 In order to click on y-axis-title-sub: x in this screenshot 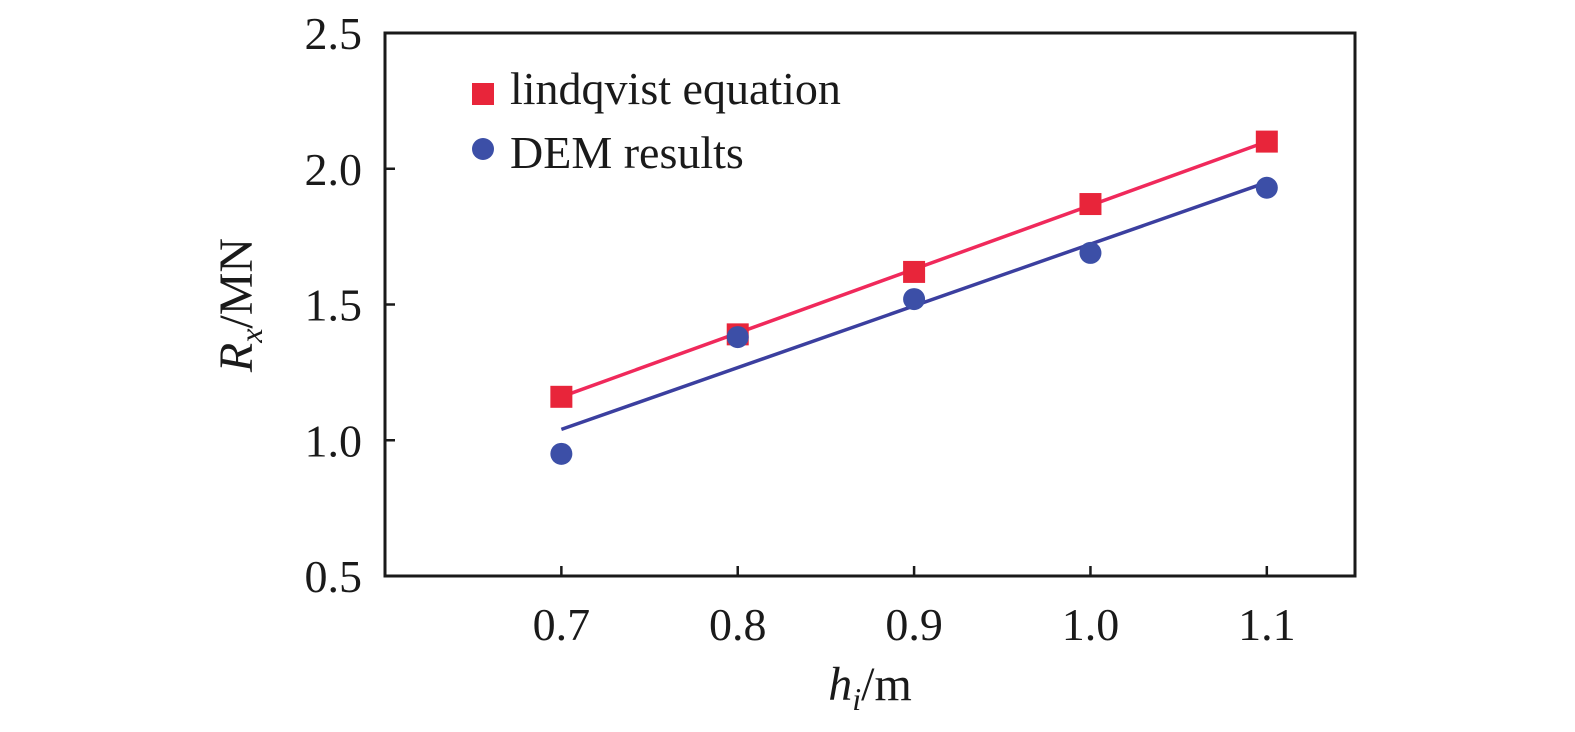, I will do `click(251, 336)`.